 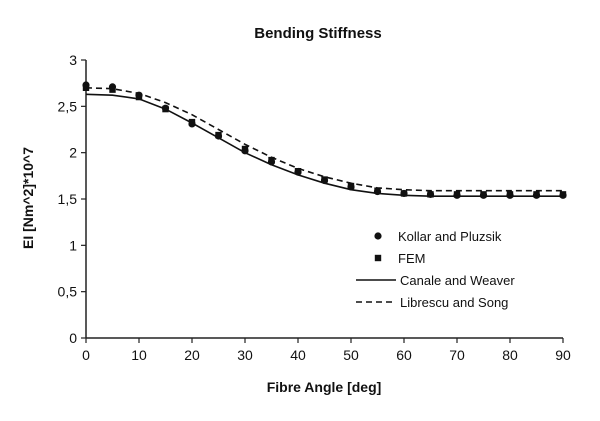 What do you see at coordinates (245, 355) in the screenshot?
I see `x-tick-label: 30` at bounding box center [245, 355].